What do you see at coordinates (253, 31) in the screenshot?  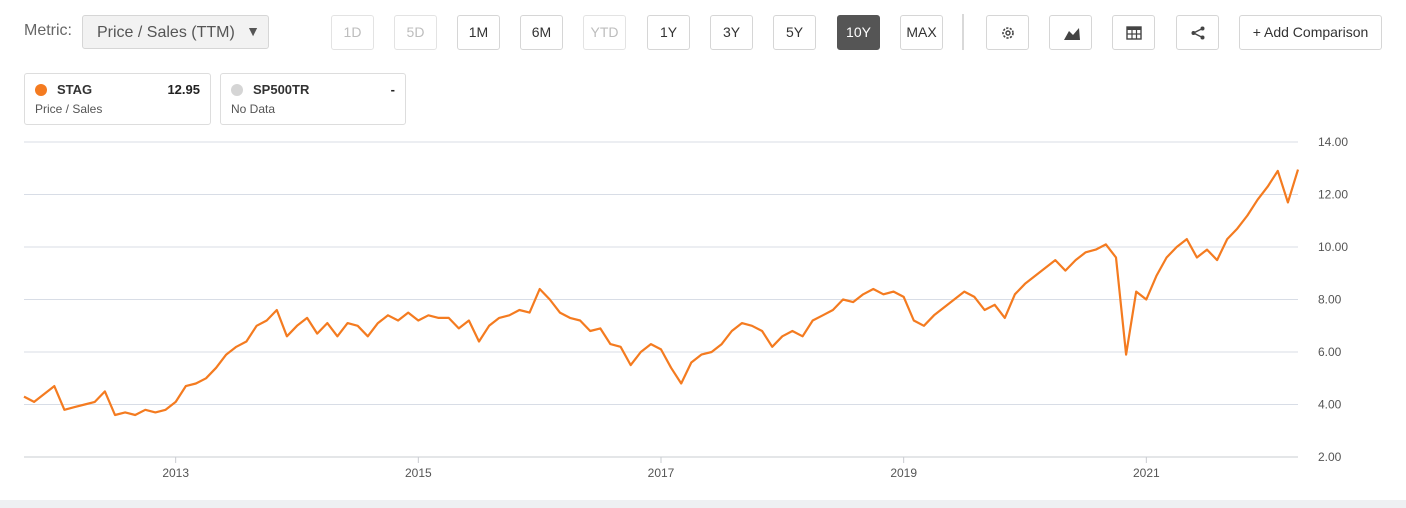 I see `chevron-down-icon: ▼` at bounding box center [253, 31].